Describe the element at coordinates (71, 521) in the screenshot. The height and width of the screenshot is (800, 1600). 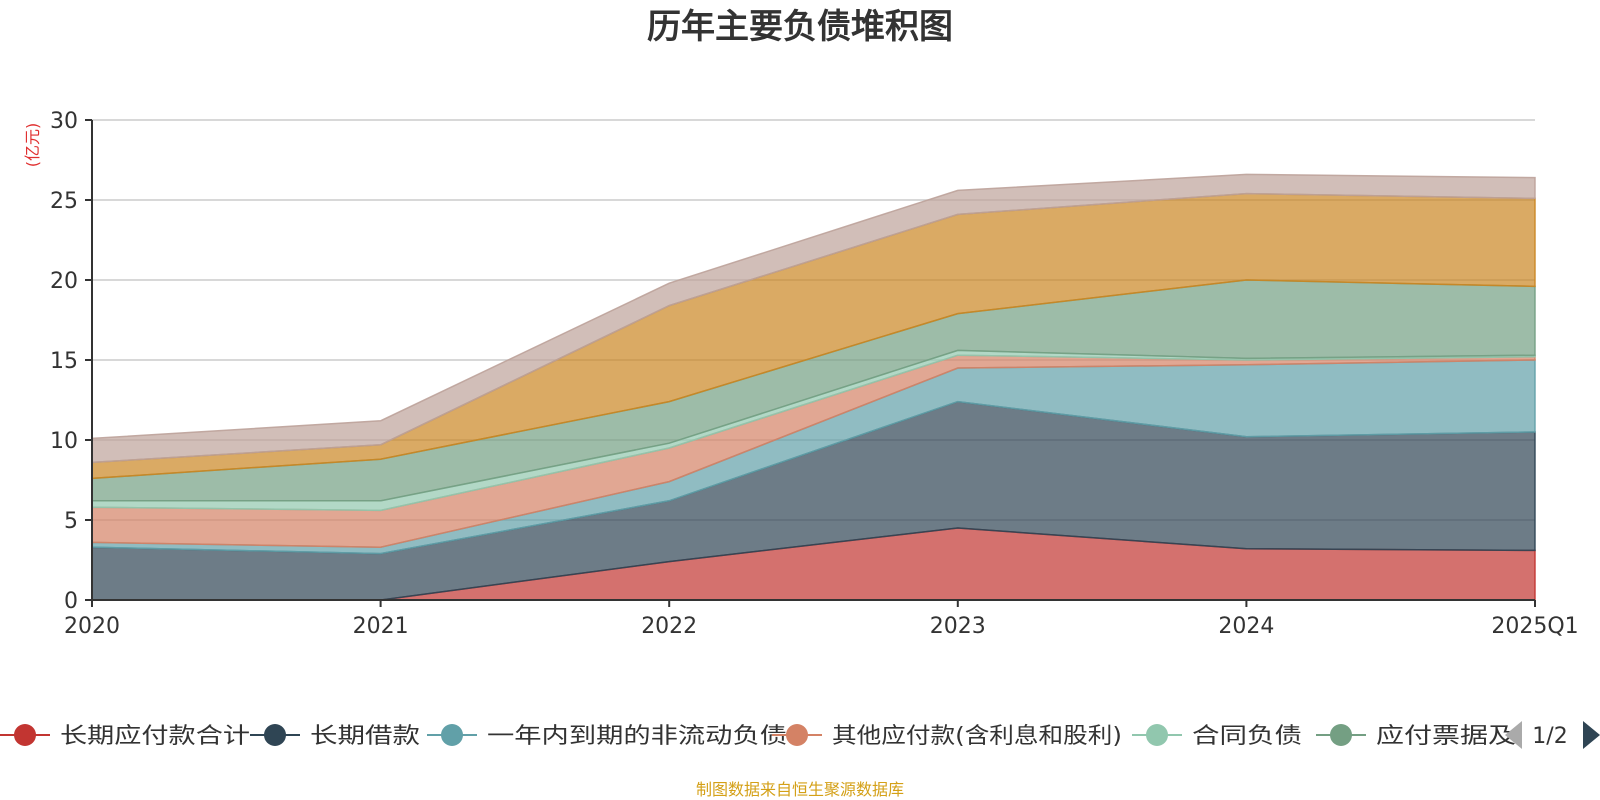
I see `y-tick-label: 5` at that location.